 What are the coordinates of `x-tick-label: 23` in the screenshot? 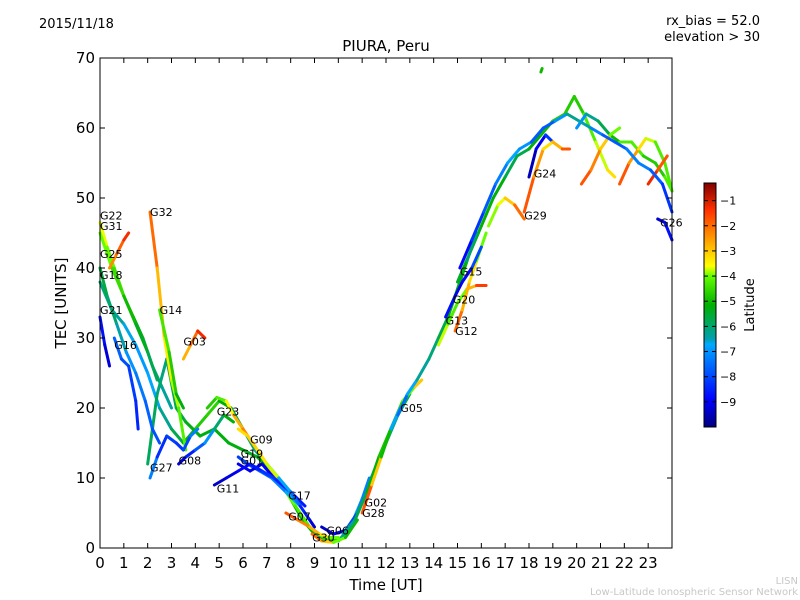 It's located at (648, 563).